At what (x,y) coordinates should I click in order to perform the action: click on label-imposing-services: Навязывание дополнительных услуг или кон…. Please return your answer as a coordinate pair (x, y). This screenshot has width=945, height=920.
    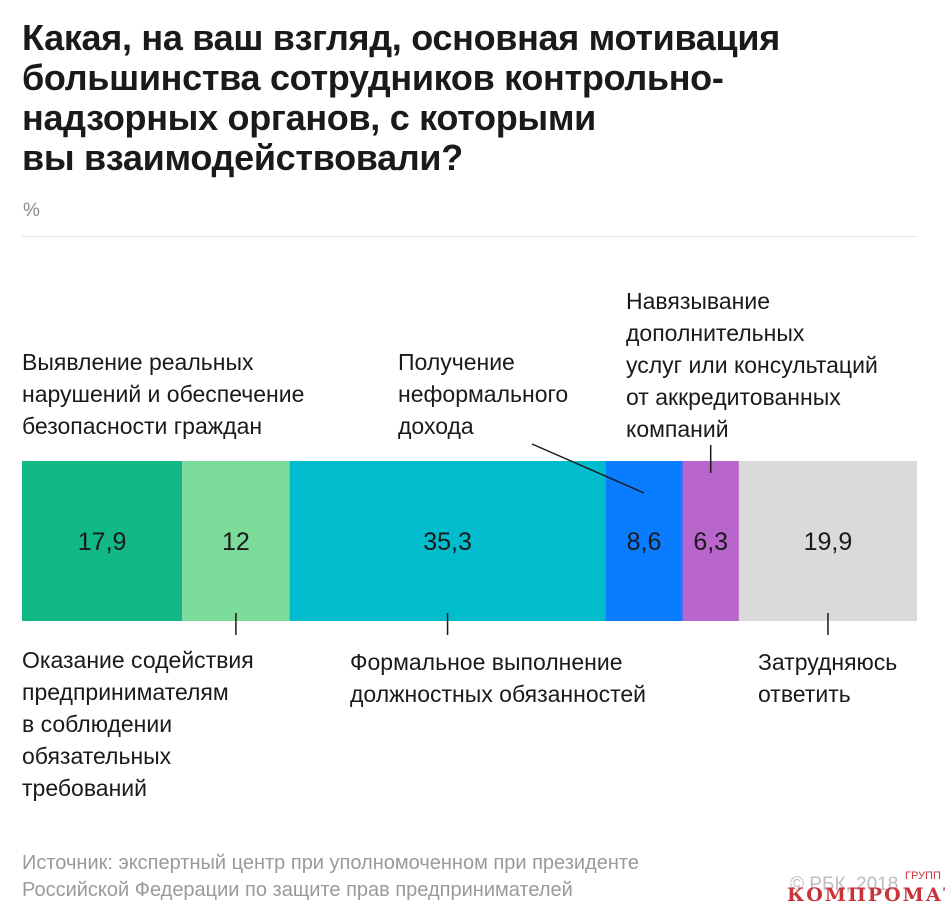
    Looking at the image, I should click on (752, 365).